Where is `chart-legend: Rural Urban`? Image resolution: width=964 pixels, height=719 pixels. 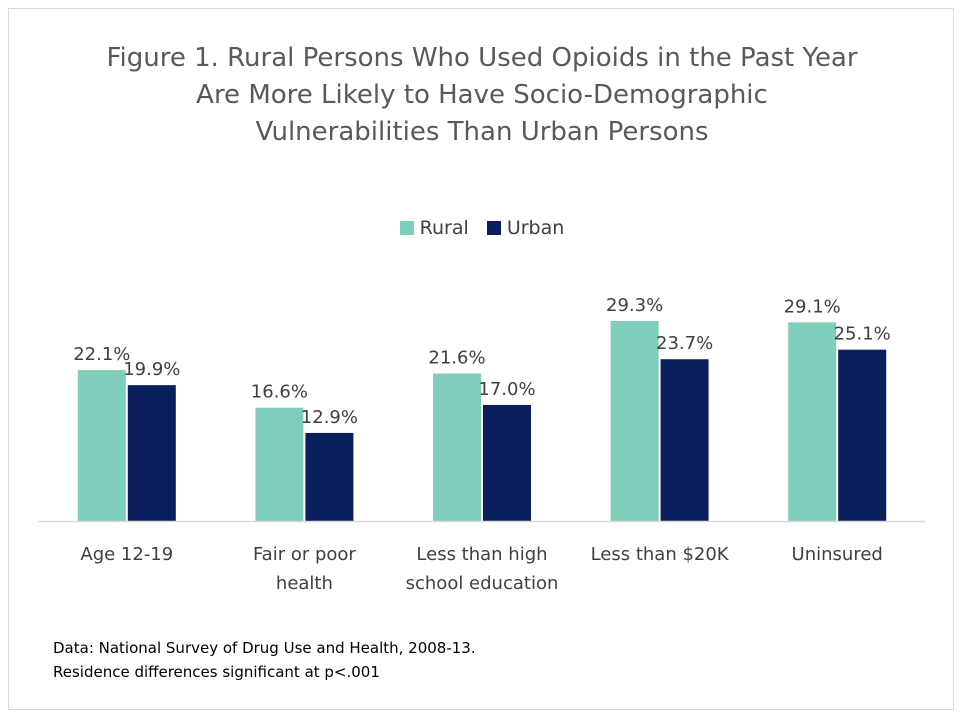 chart-legend: Rural Urban is located at coordinates (482, 227).